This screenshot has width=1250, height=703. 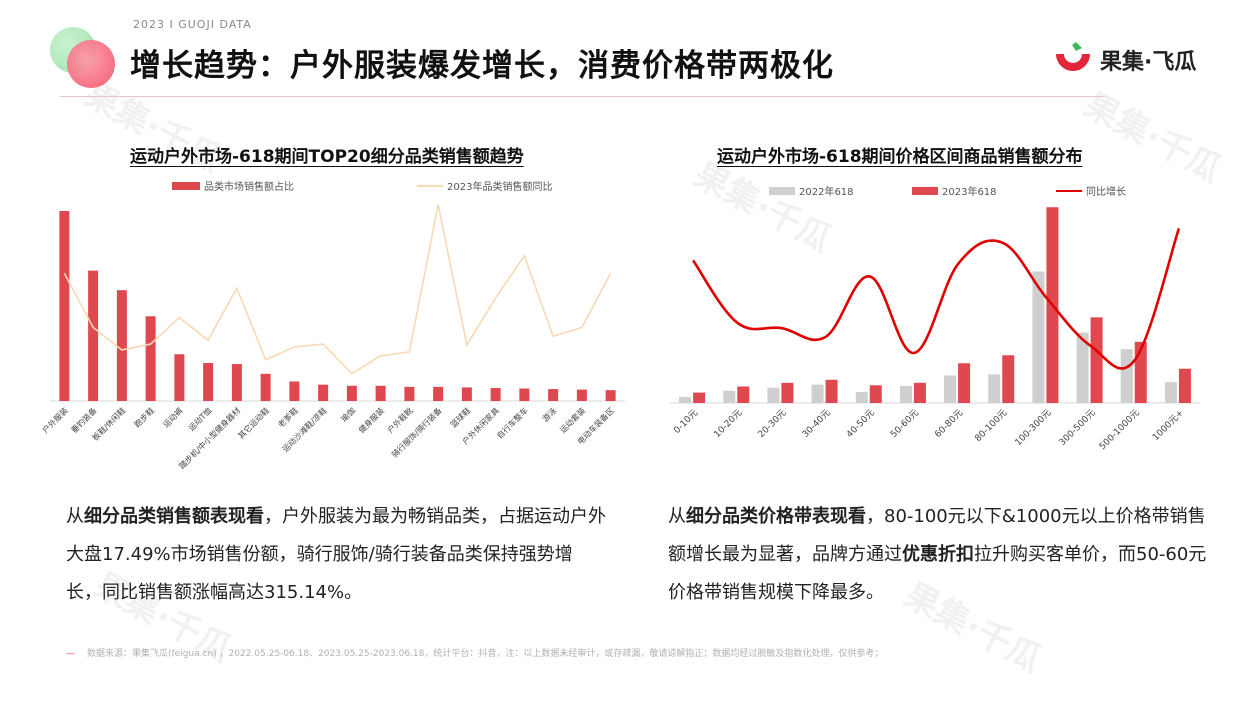 I want to click on x-tick-left: 篮球鞋, so click(x=460, y=417).